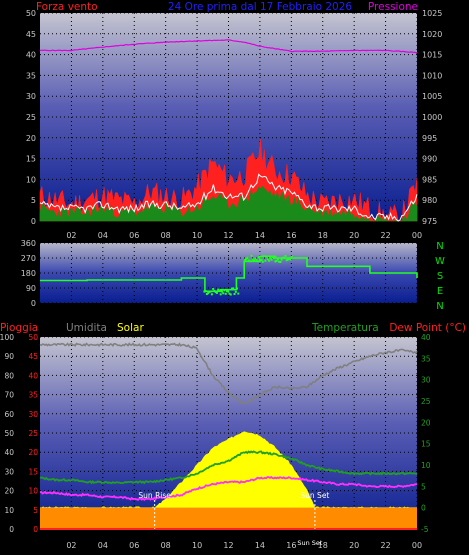 This screenshot has height=555, width=469. Describe the element at coordinates (260, 235) in the screenshot. I see `x-tick-label: 14` at that location.